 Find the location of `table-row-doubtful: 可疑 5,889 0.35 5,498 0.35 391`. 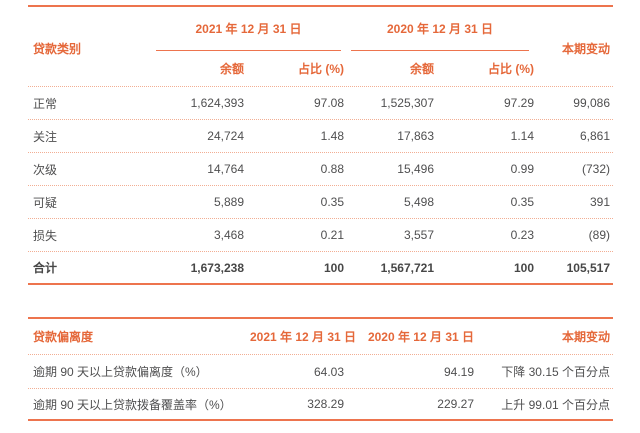

table-row-doubtful: 可疑 5,889 0.35 5,498 0.35 391 is located at coordinates (320, 202).